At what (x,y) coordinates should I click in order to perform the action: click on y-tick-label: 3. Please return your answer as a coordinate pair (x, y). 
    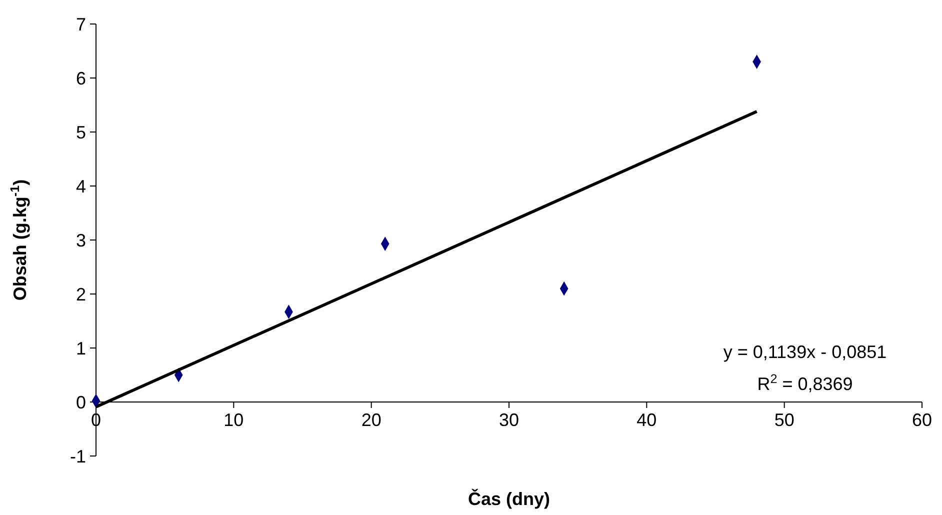
    Looking at the image, I should click on (81, 240).